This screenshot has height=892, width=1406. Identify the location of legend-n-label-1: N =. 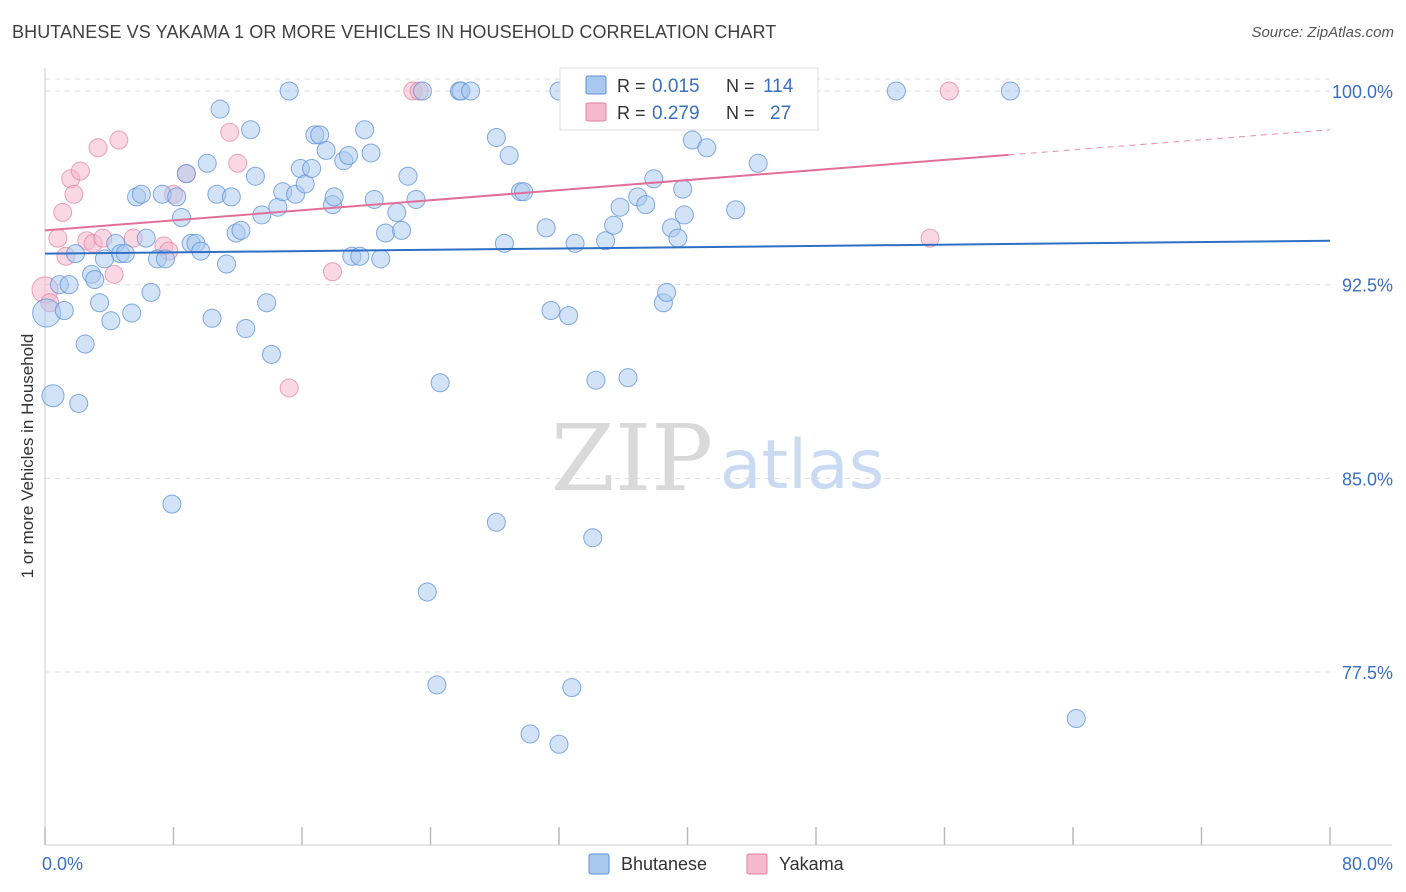
(740, 86).